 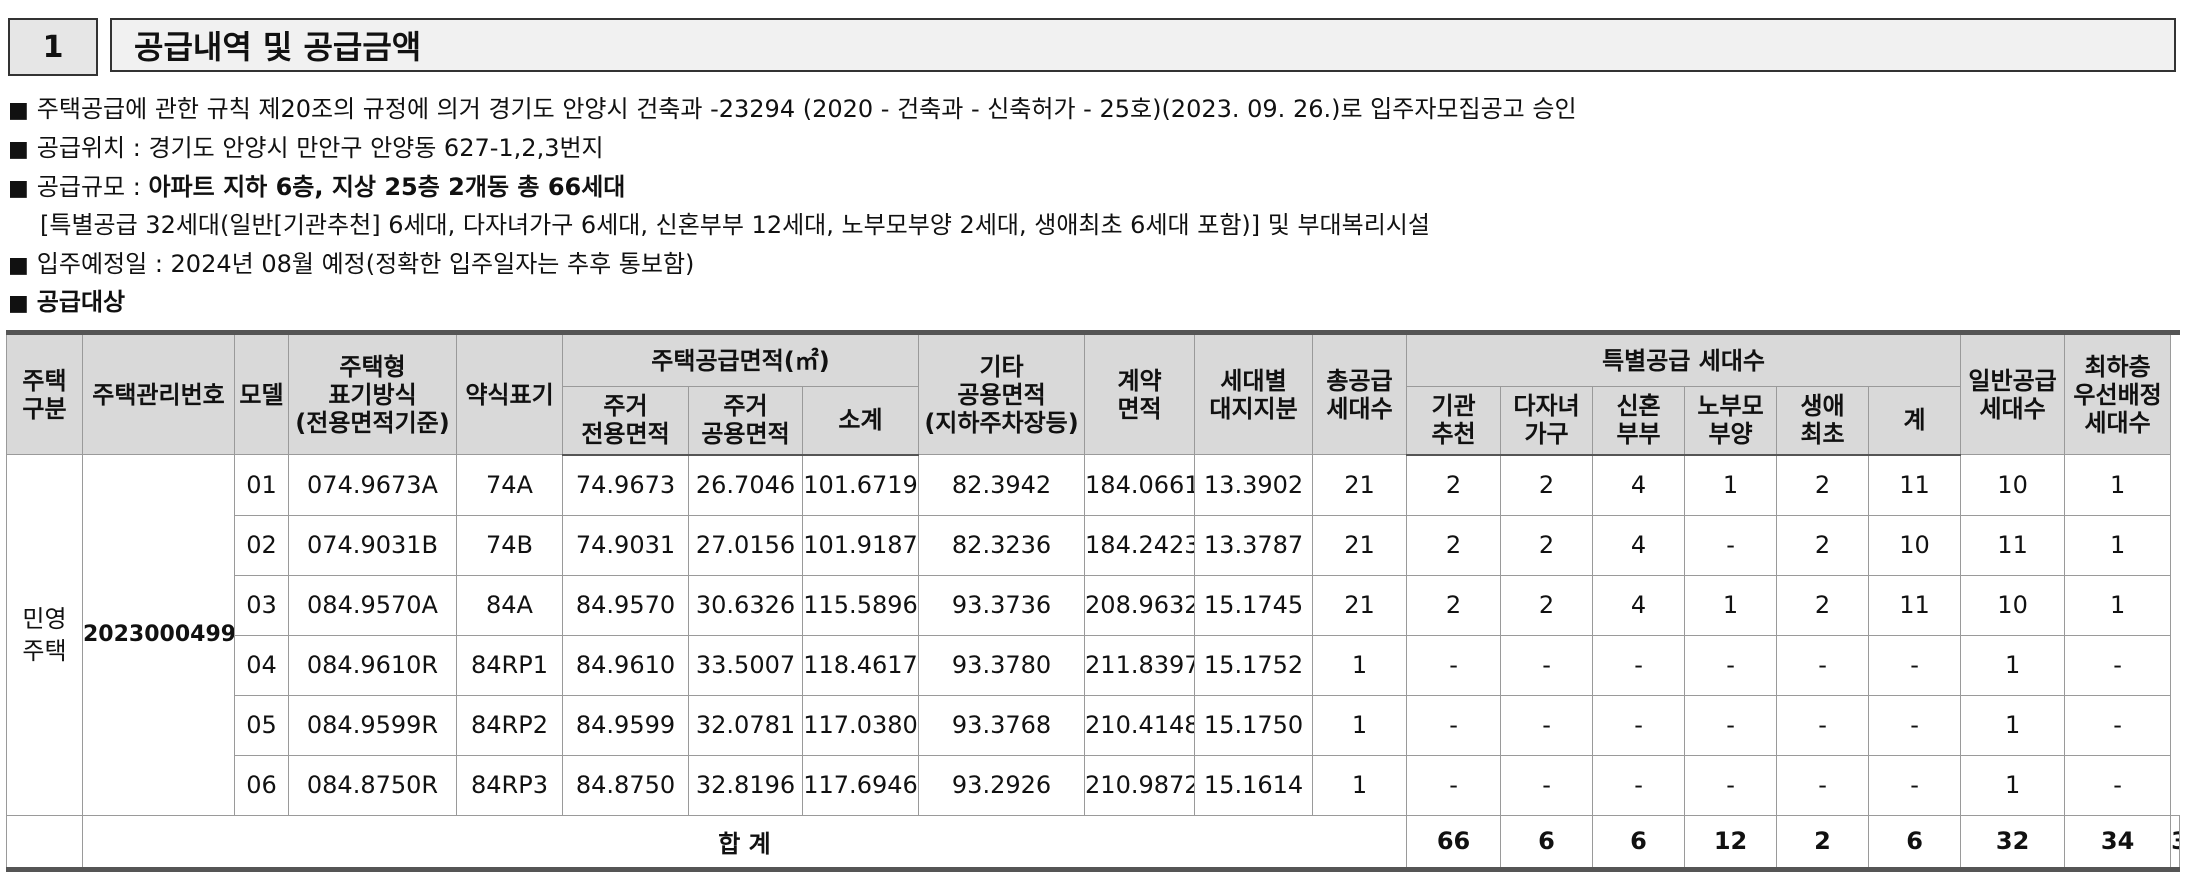 What do you see at coordinates (1140, 485) in the screenshot?
I see `contract-cell: 184.0661` at bounding box center [1140, 485].